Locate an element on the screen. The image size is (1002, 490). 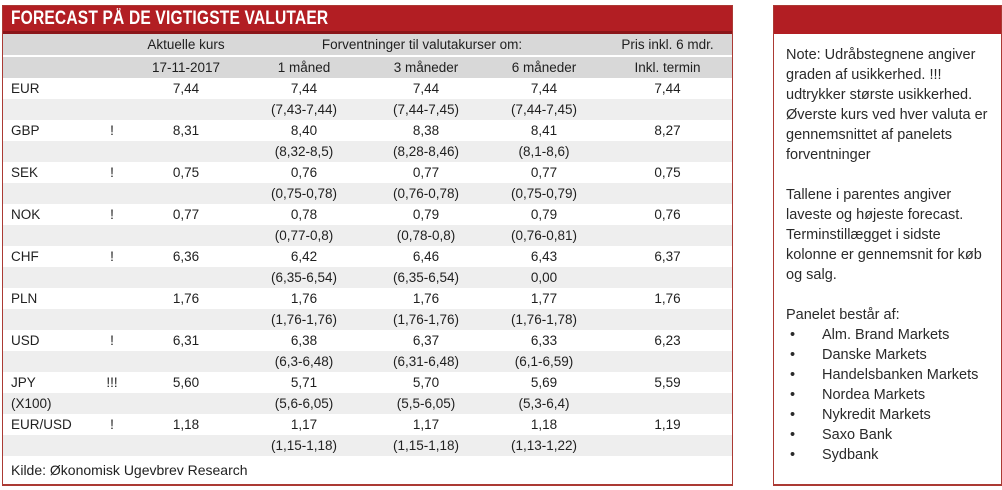
range-1-maaned: (1,15-1,18) is located at coordinates (304, 445).